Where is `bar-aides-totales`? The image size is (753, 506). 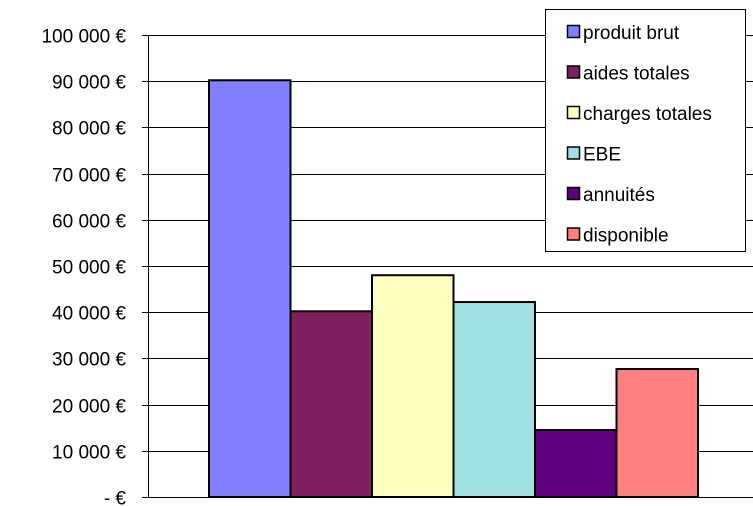
bar-aides-totales is located at coordinates (331, 404).